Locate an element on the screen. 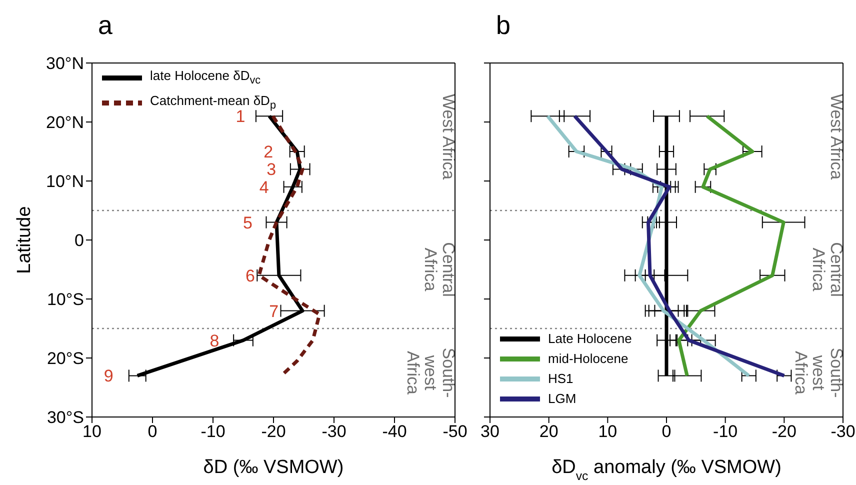  annotation: 6 is located at coordinates (250, 276).